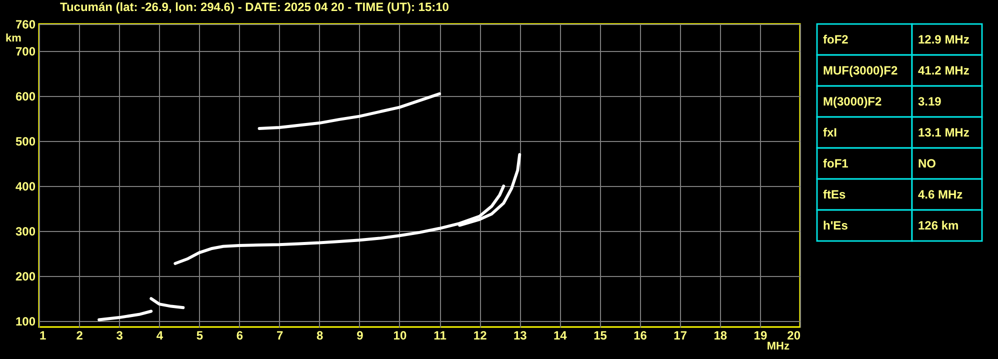  Describe the element at coordinates (25, 141) in the screenshot. I see `y-tick-label: 500` at that location.